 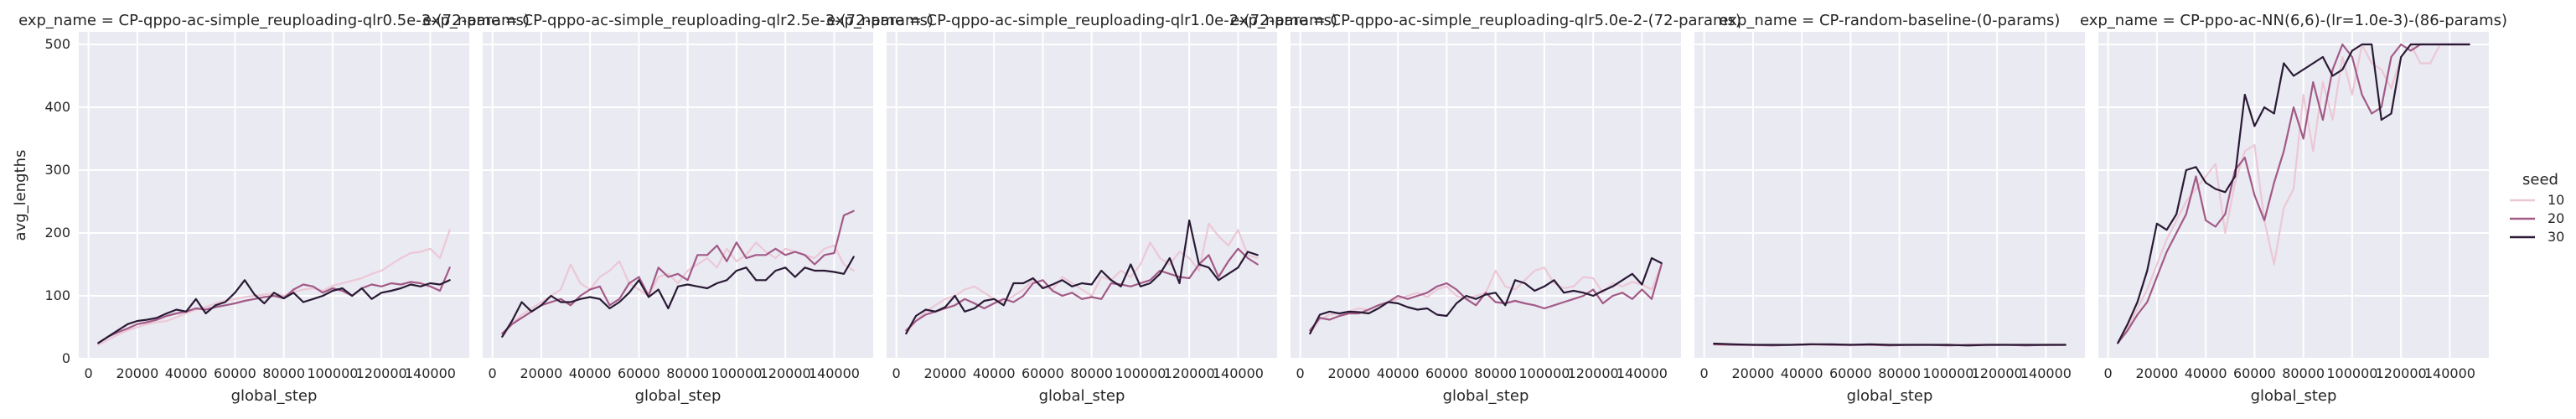 I want to click on y-tick-label: 300, so click(x=57, y=170).